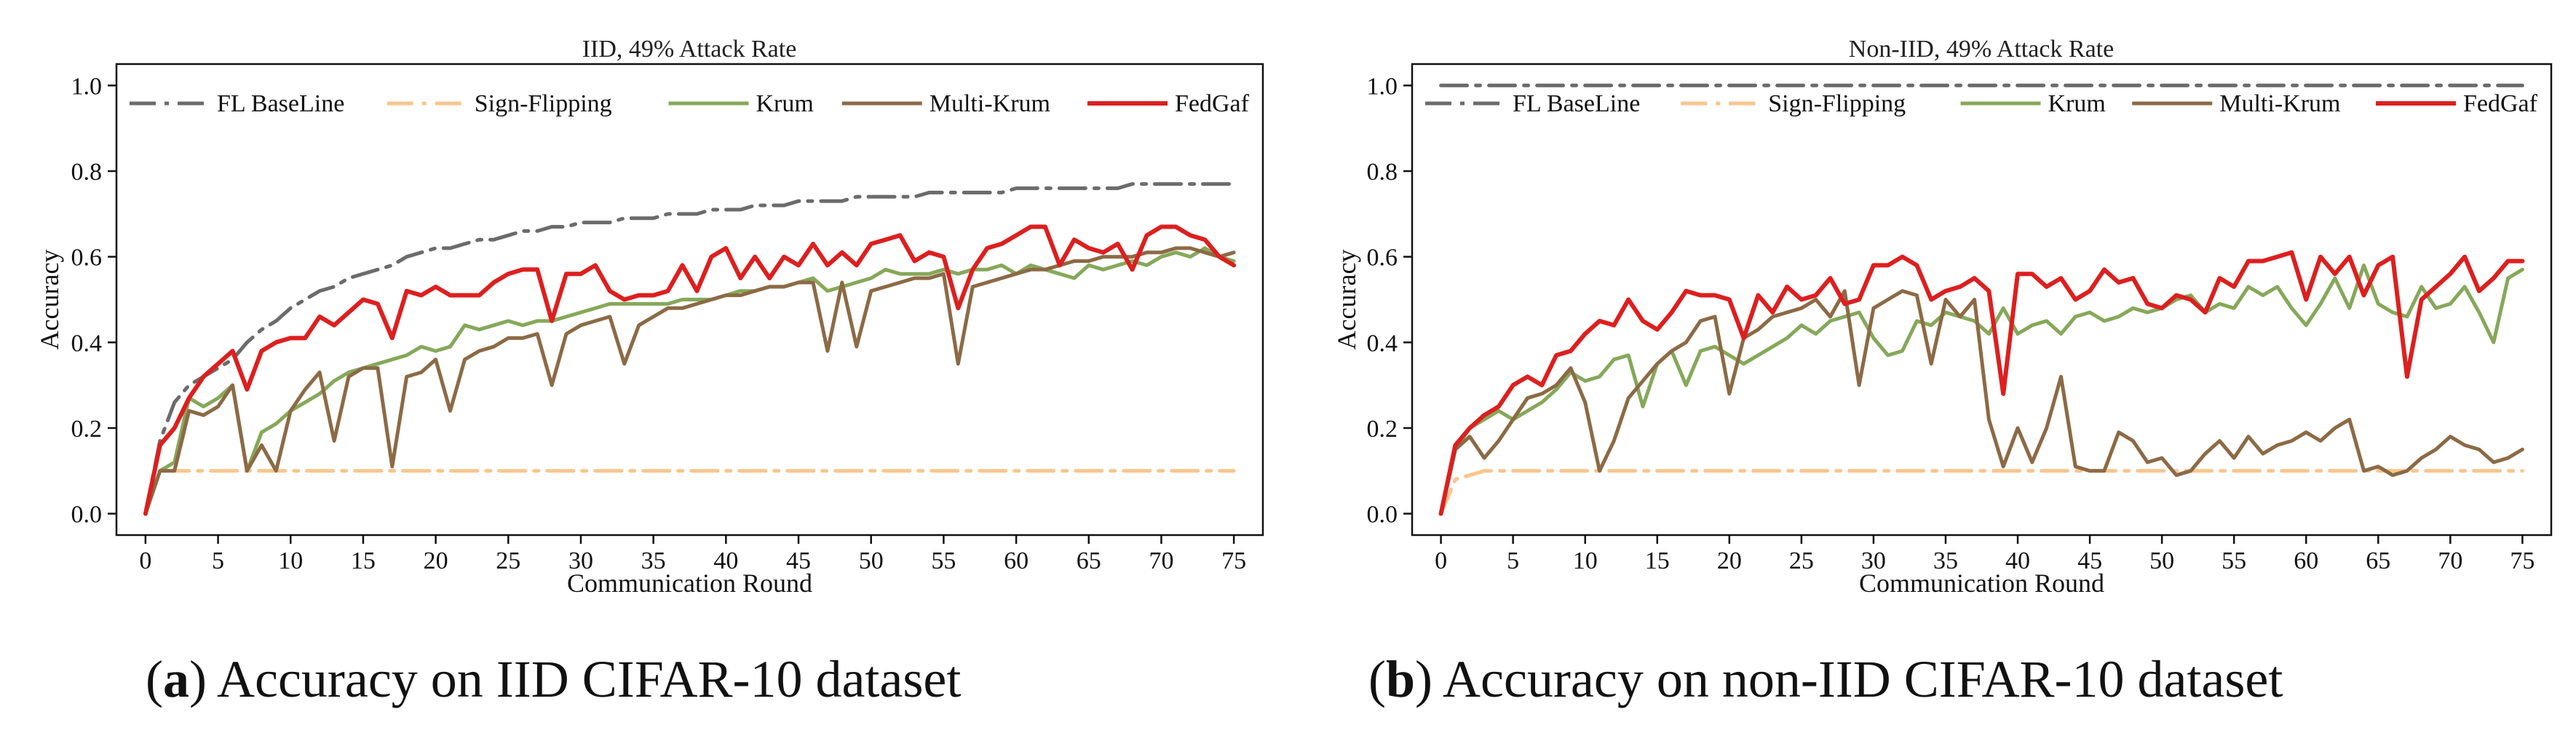 The width and height of the screenshot is (2576, 744). I want to click on series-line-krum, so click(1981, 389).